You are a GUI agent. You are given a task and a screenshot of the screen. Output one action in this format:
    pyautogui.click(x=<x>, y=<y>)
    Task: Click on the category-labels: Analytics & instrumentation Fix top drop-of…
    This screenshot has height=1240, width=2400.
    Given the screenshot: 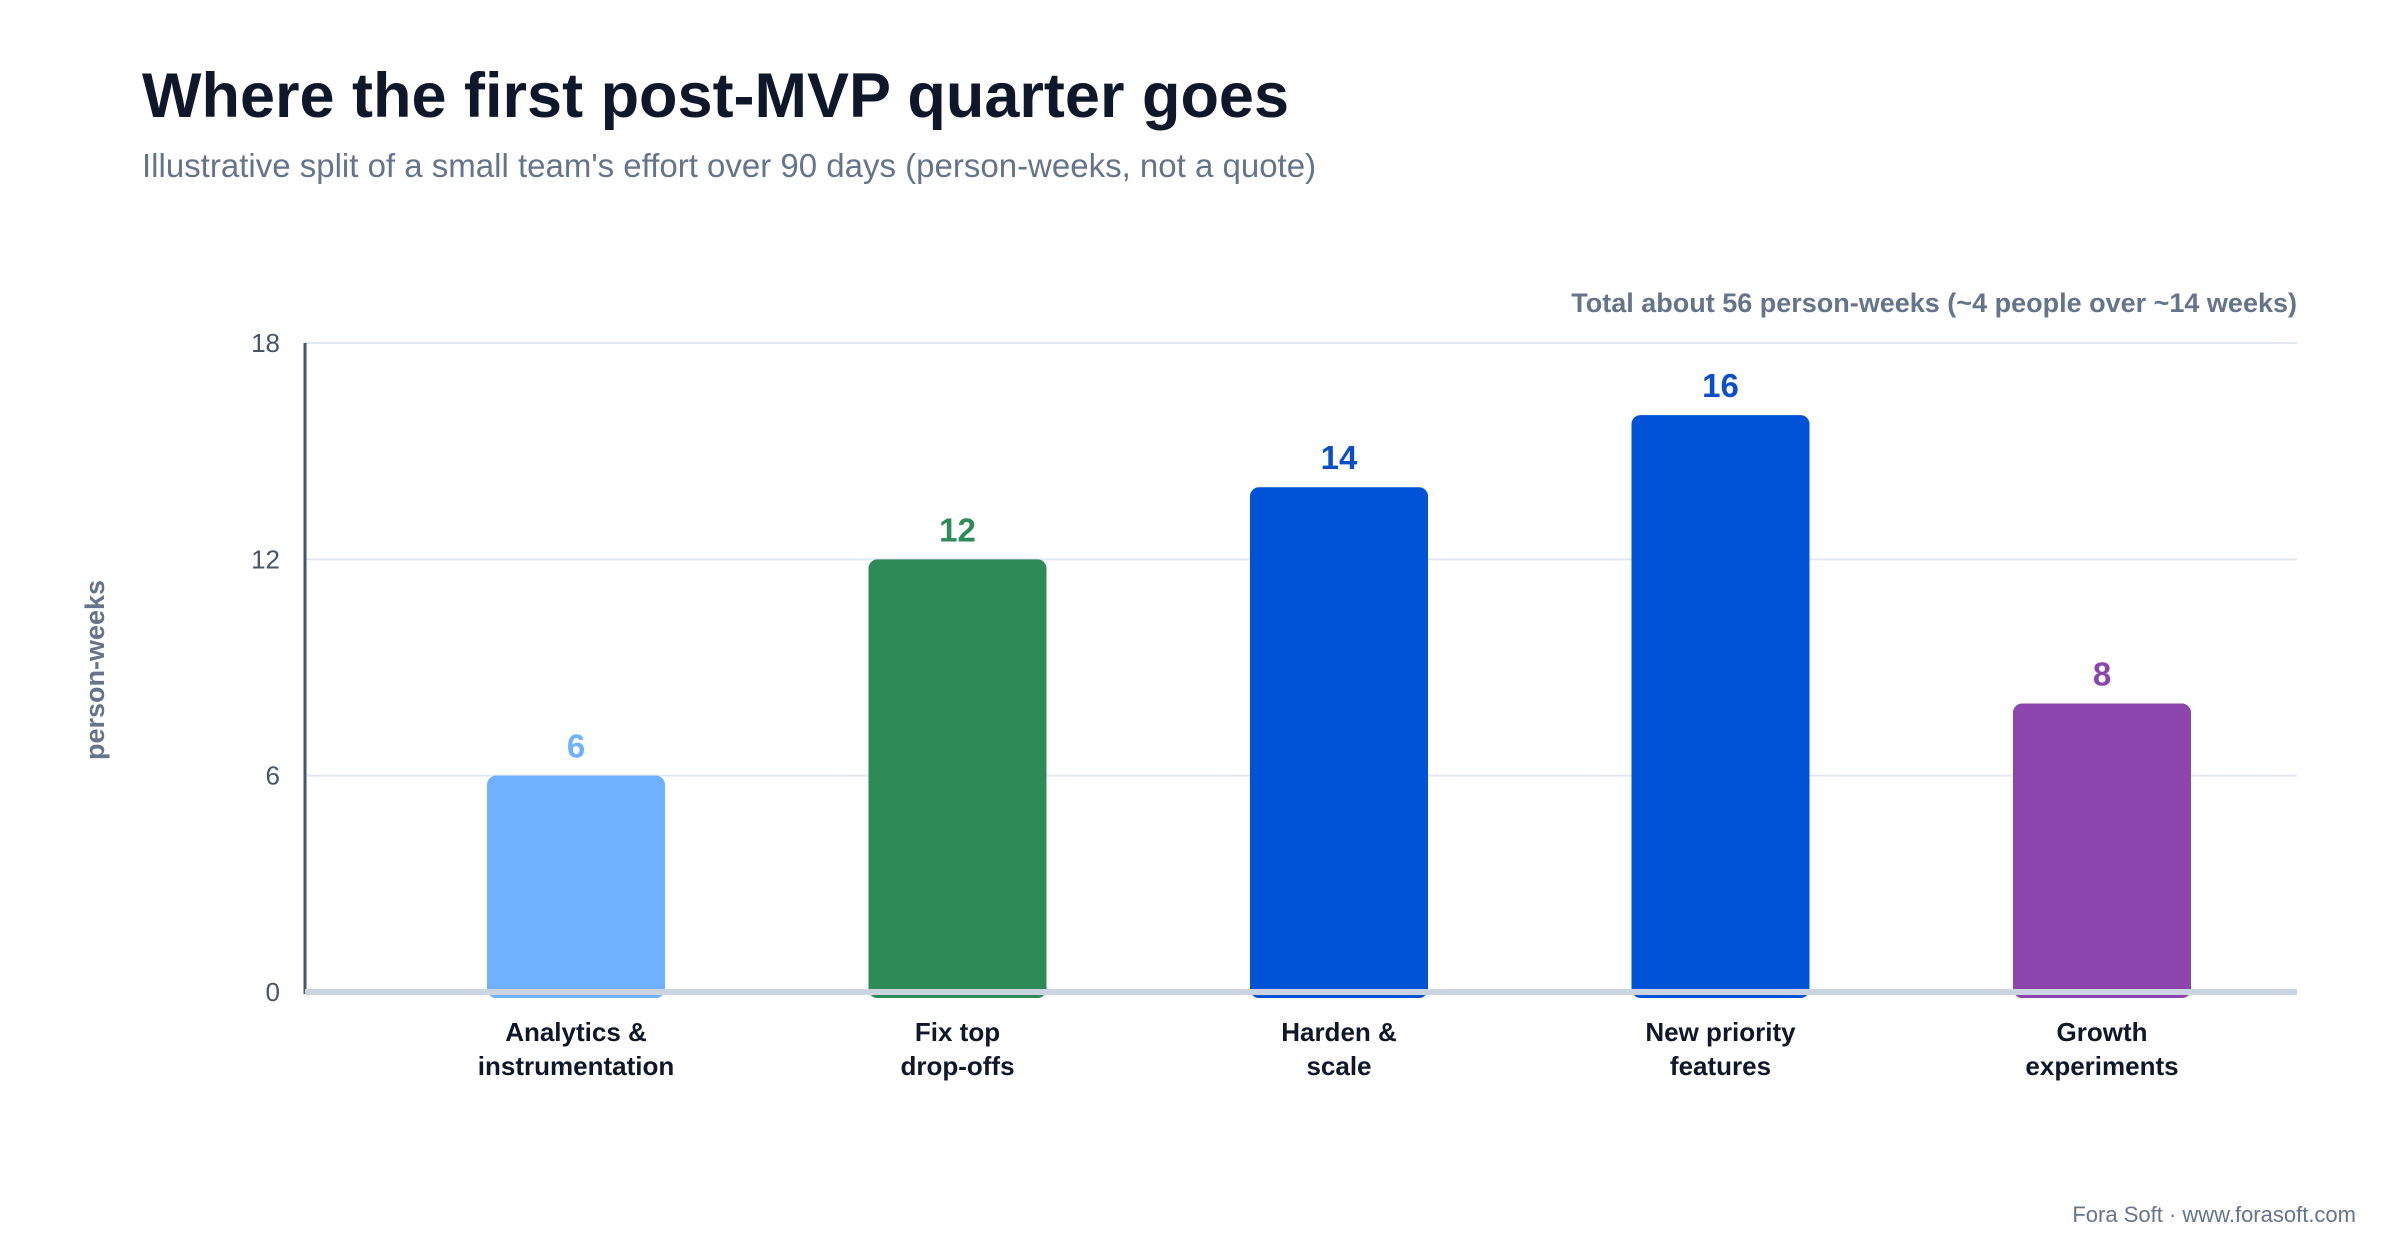 What is the action you would take?
    pyautogui.click(x=1328, y=1049)
    